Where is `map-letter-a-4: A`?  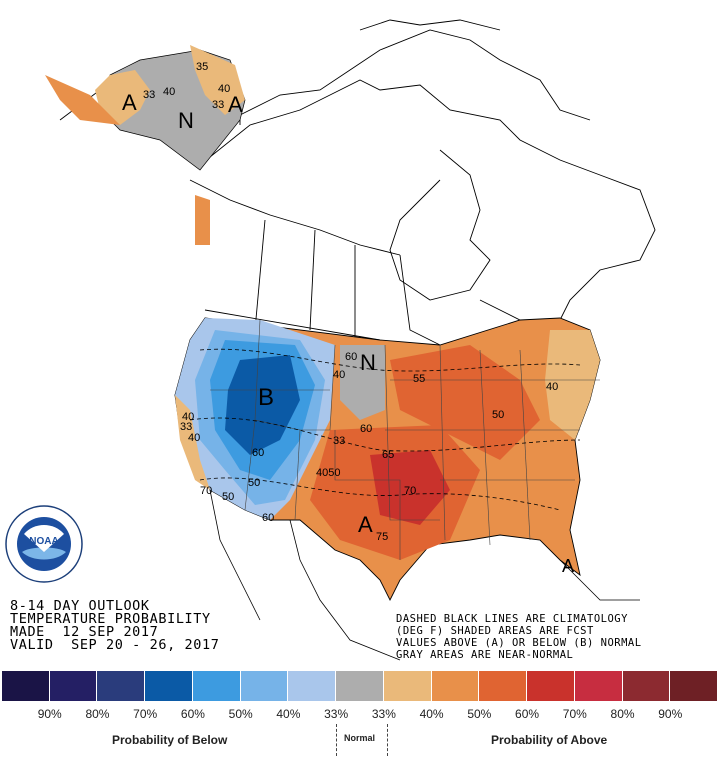 map-letter-a-4: A is located at coordinates (568, 566).